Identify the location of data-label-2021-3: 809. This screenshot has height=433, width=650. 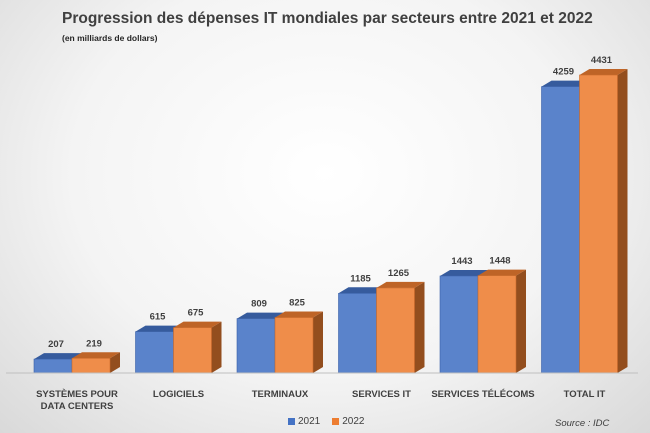
(259, 304).